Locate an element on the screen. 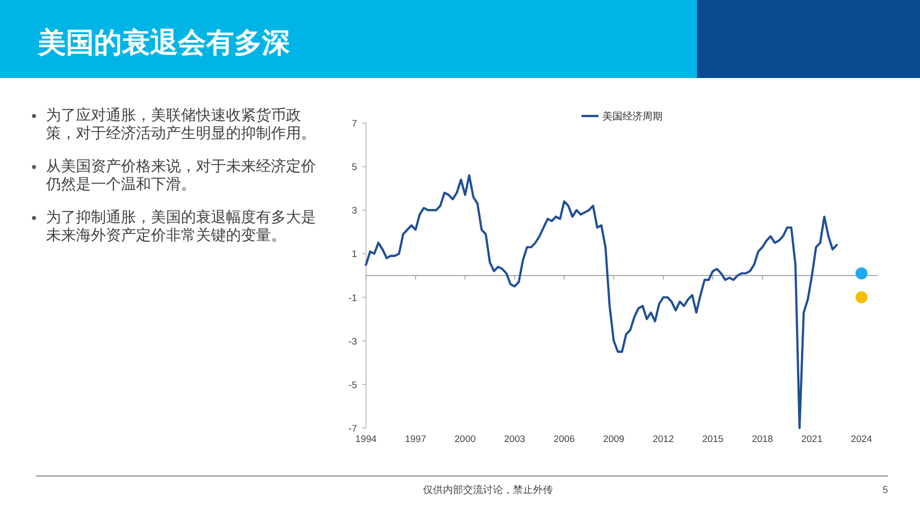 This screenshot has height=518, width=920. x-tick-label: 2006 is located at coordinates (564, 439).